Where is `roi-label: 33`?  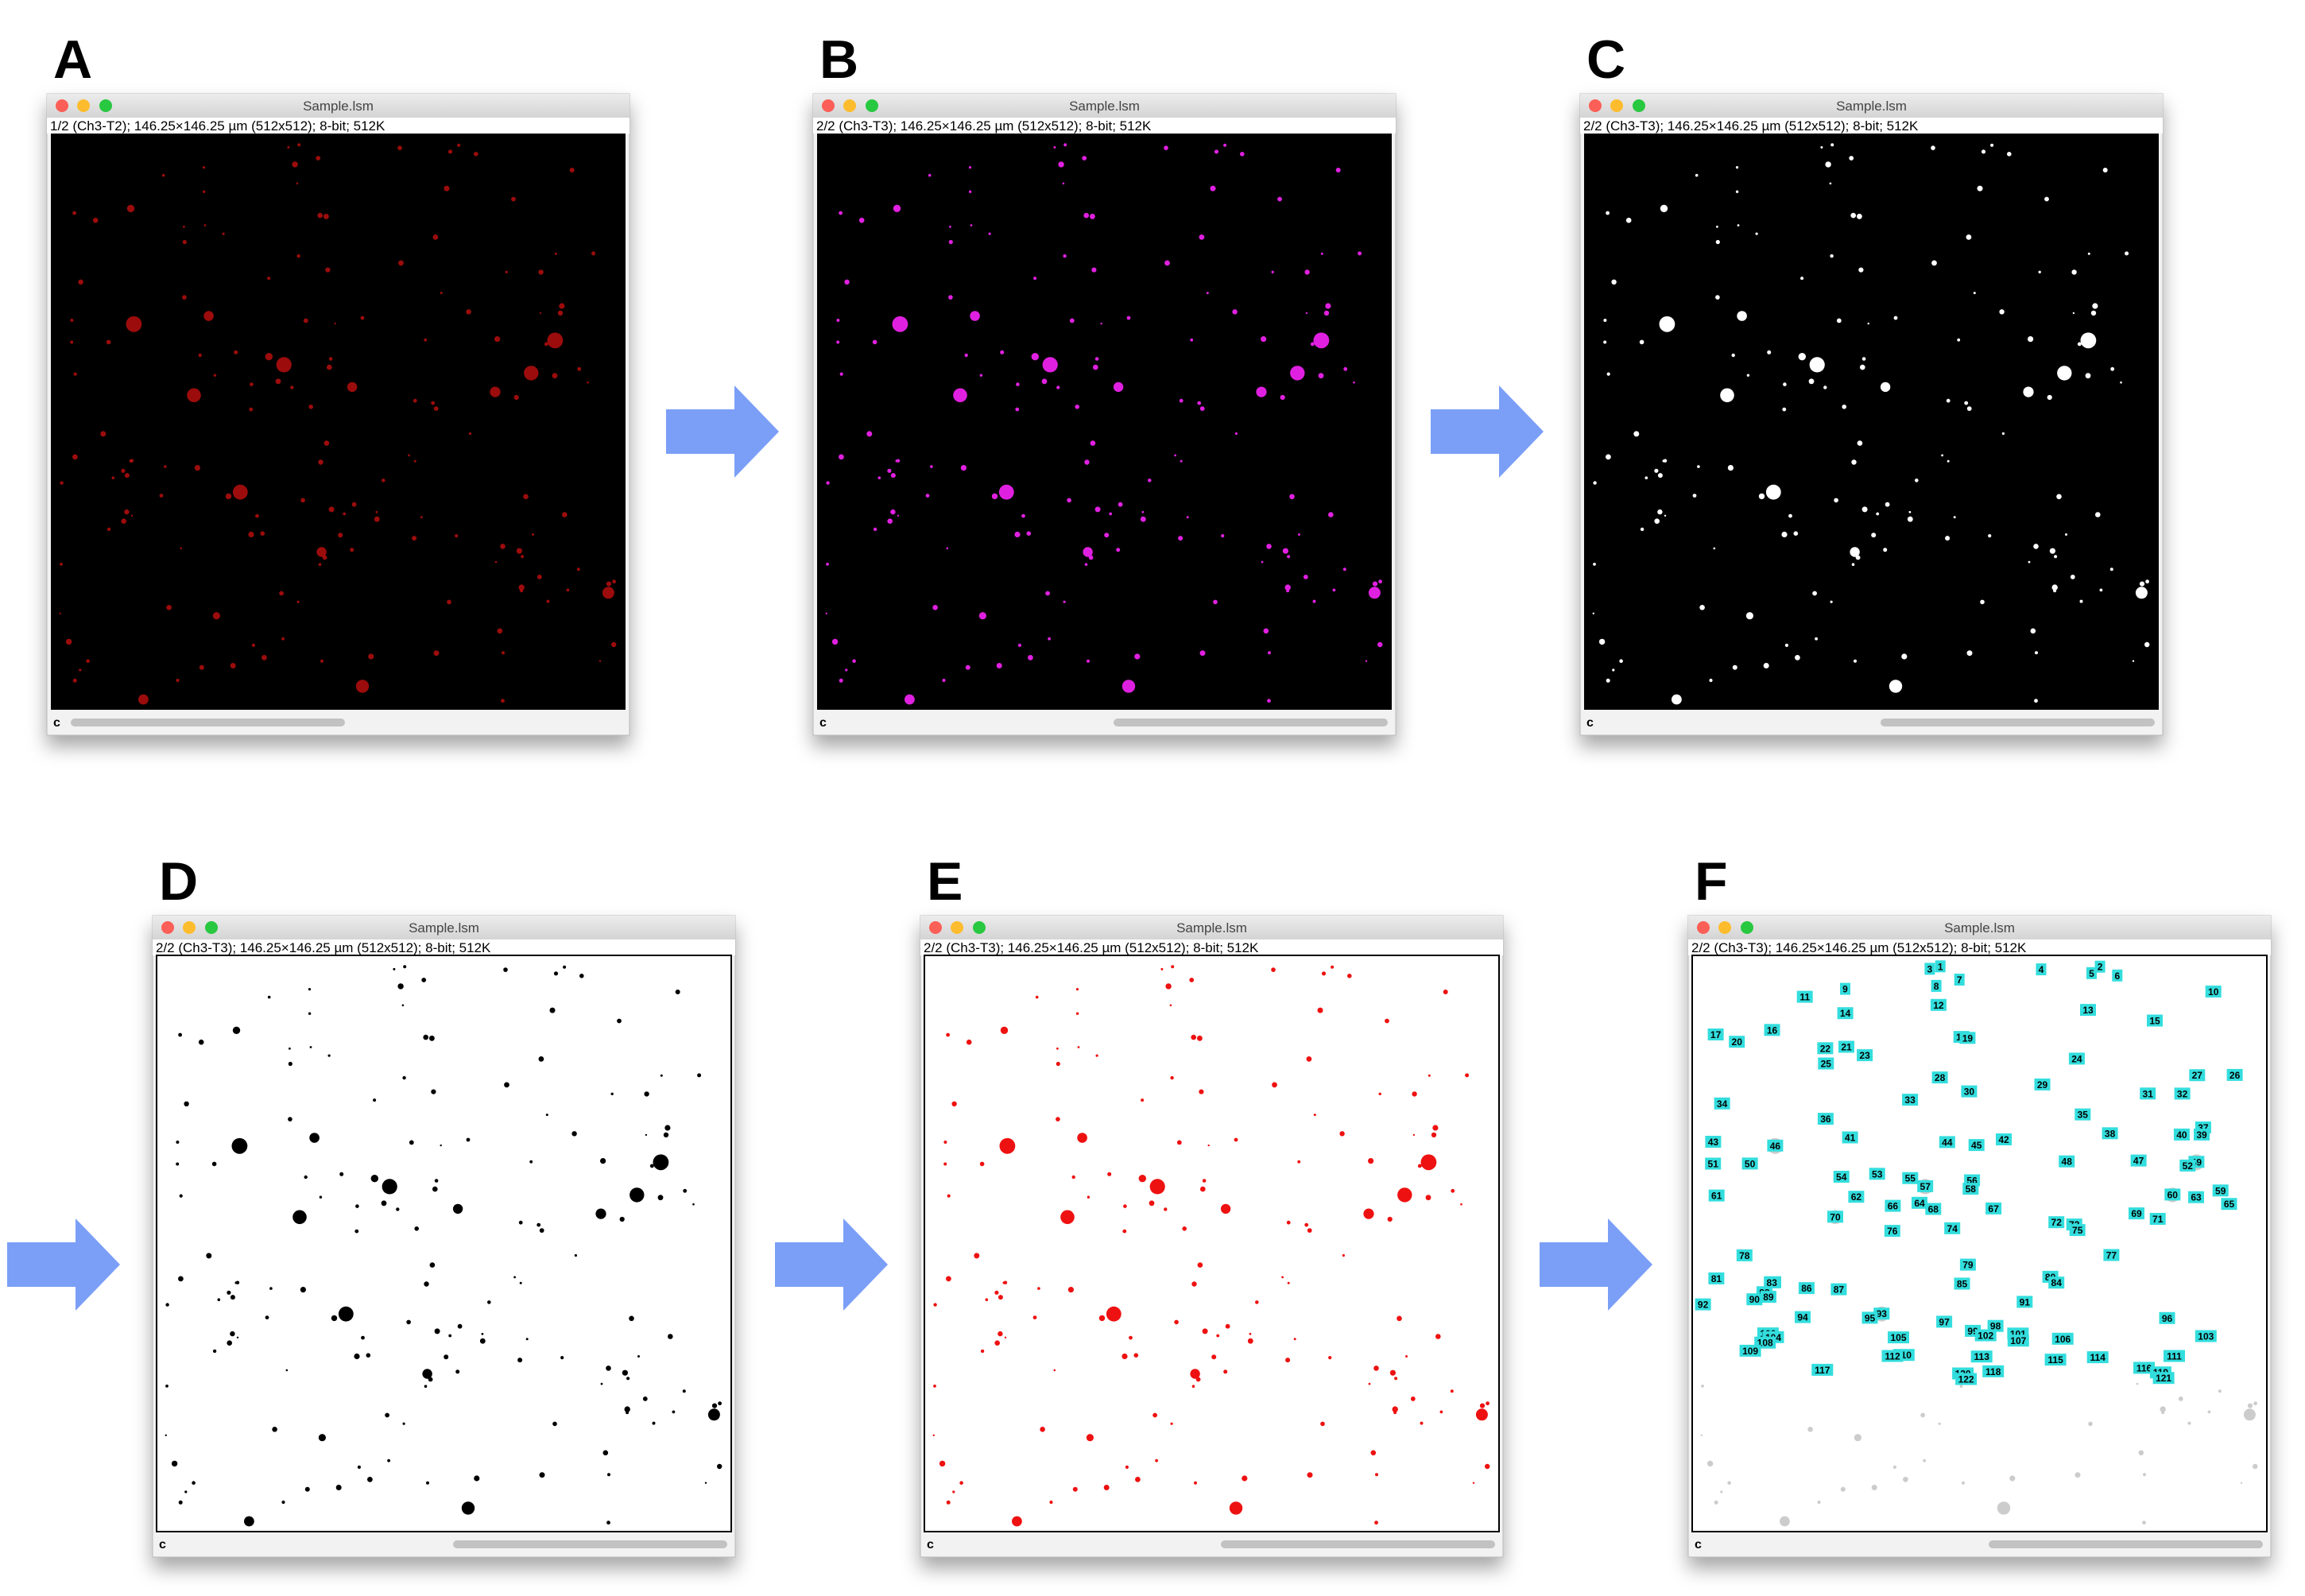 roi-label: 33 is located at coordinates (1910, 1100).